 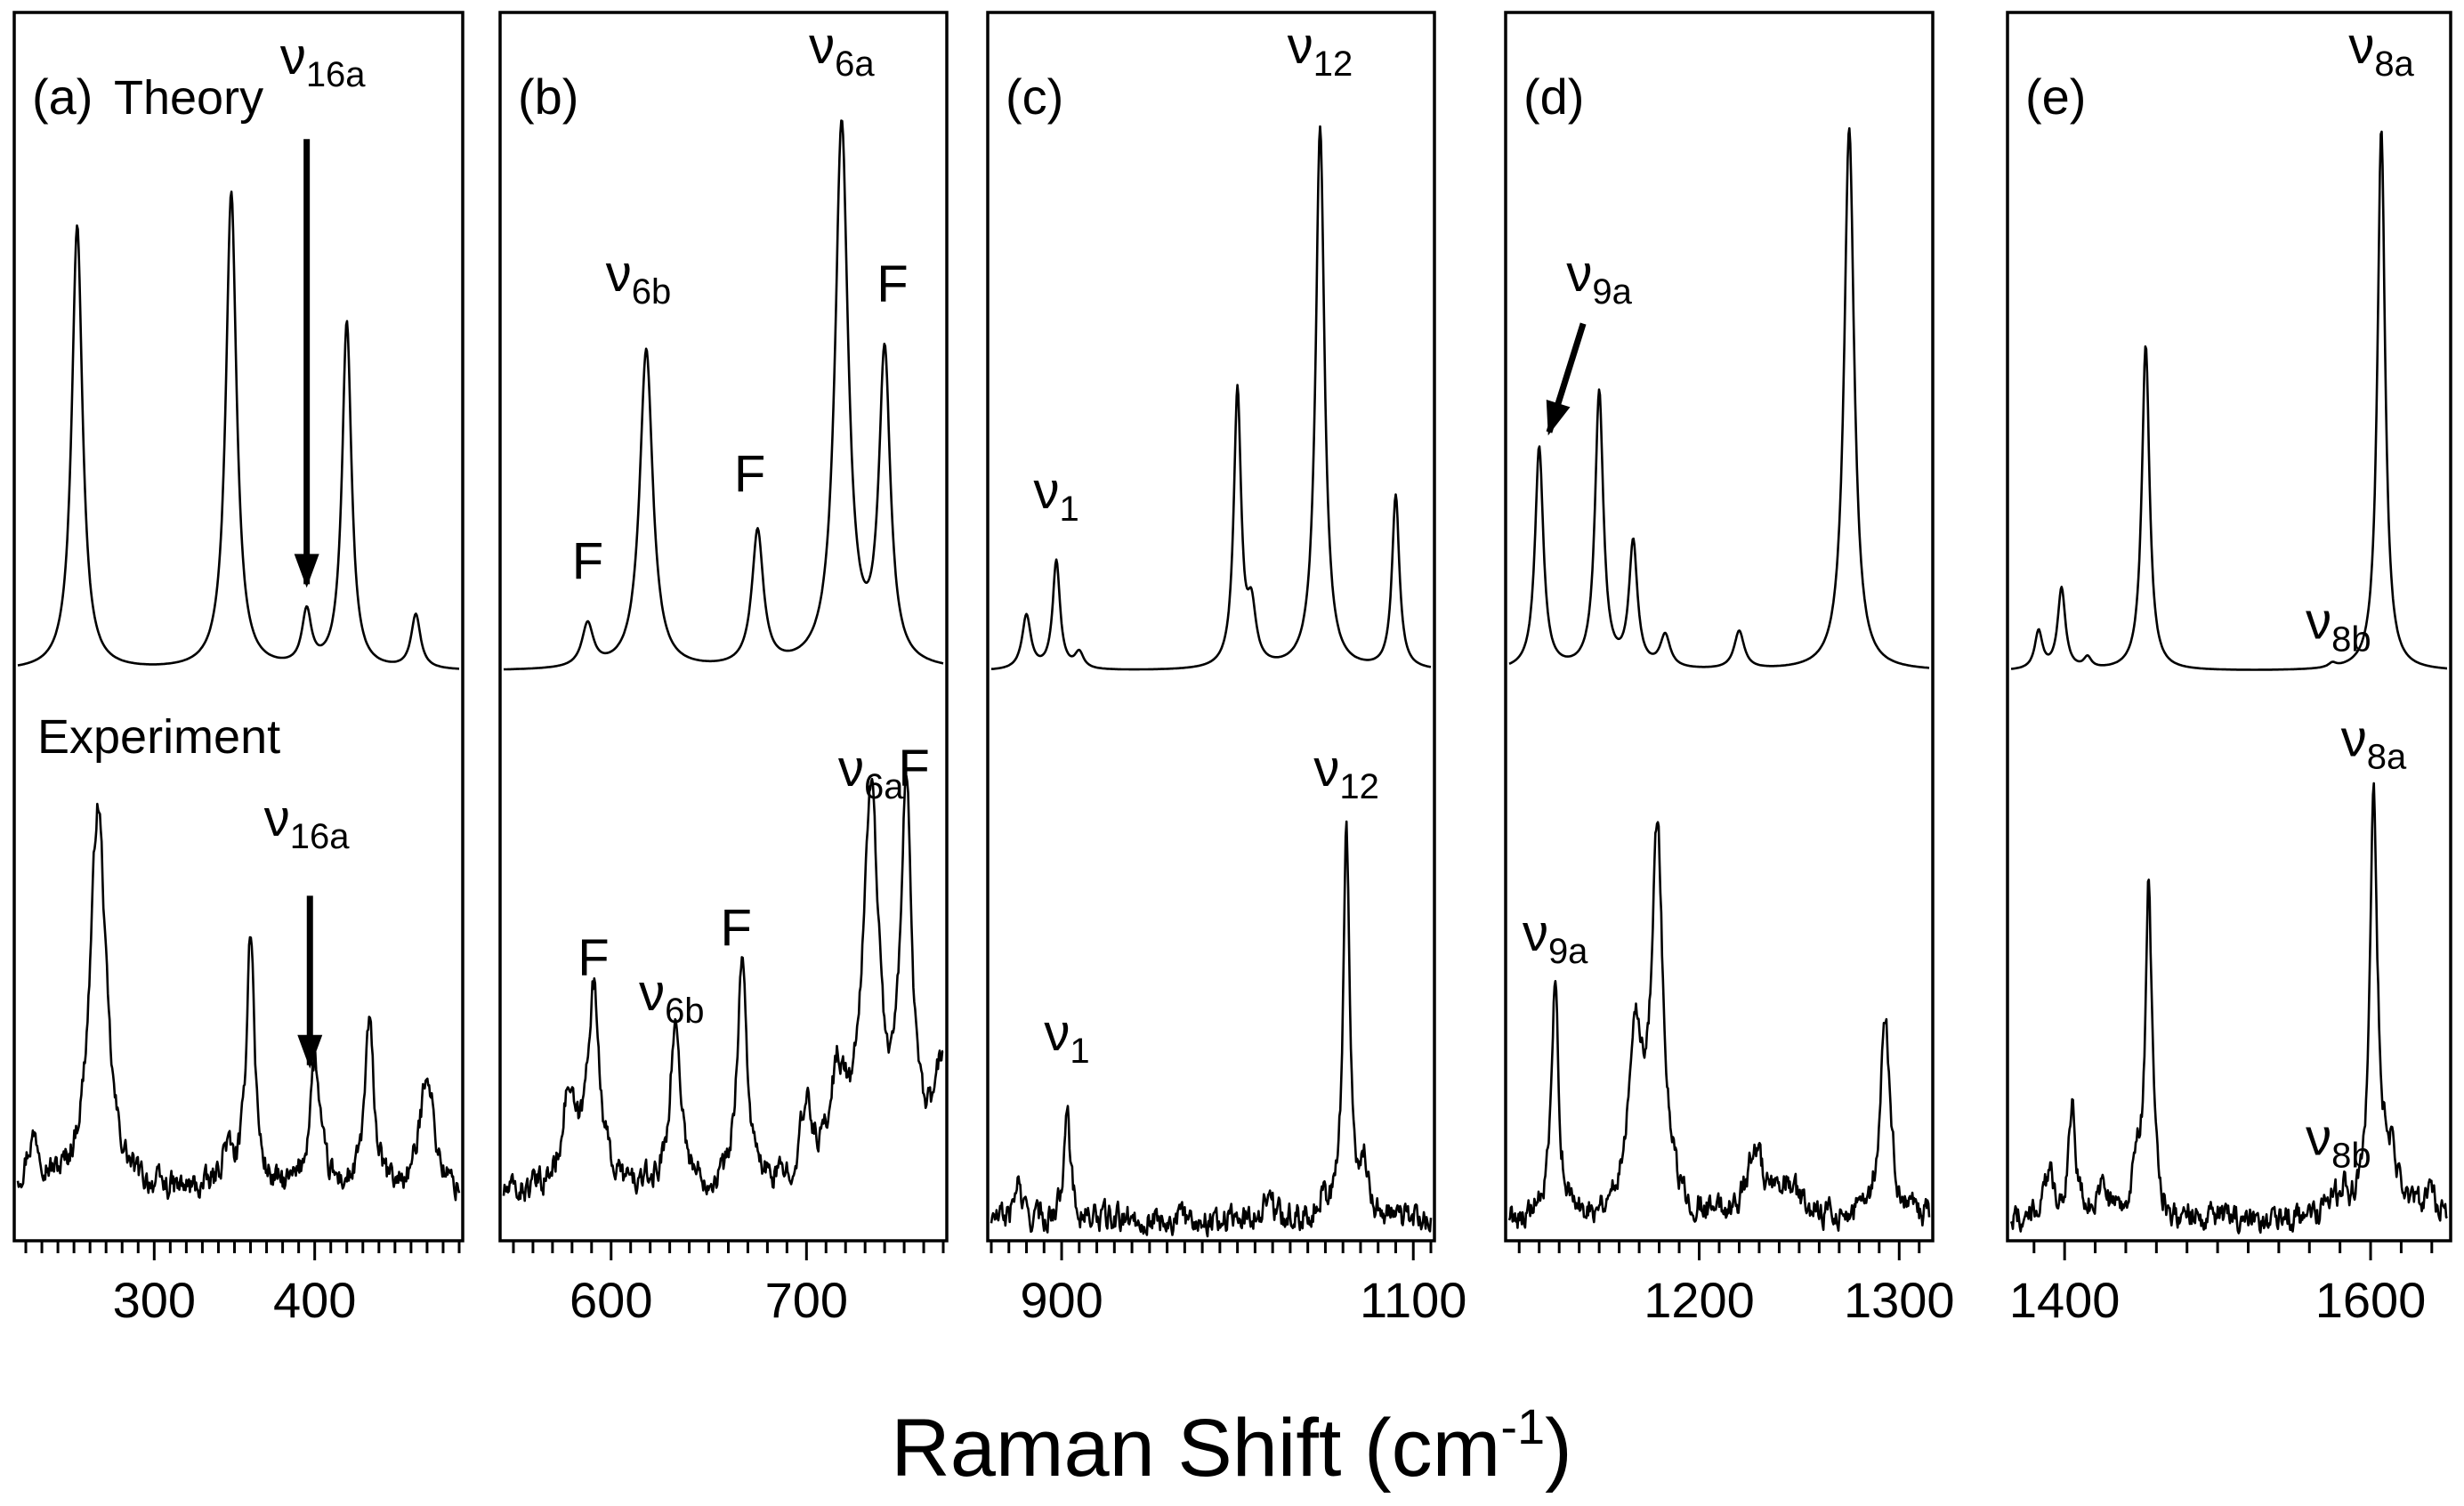 What do you see at coordinates (1522, 1426) in the screenshot?
I see `x-axis-title-unit-exponent: -1` at bounding box center [1522, 1426].